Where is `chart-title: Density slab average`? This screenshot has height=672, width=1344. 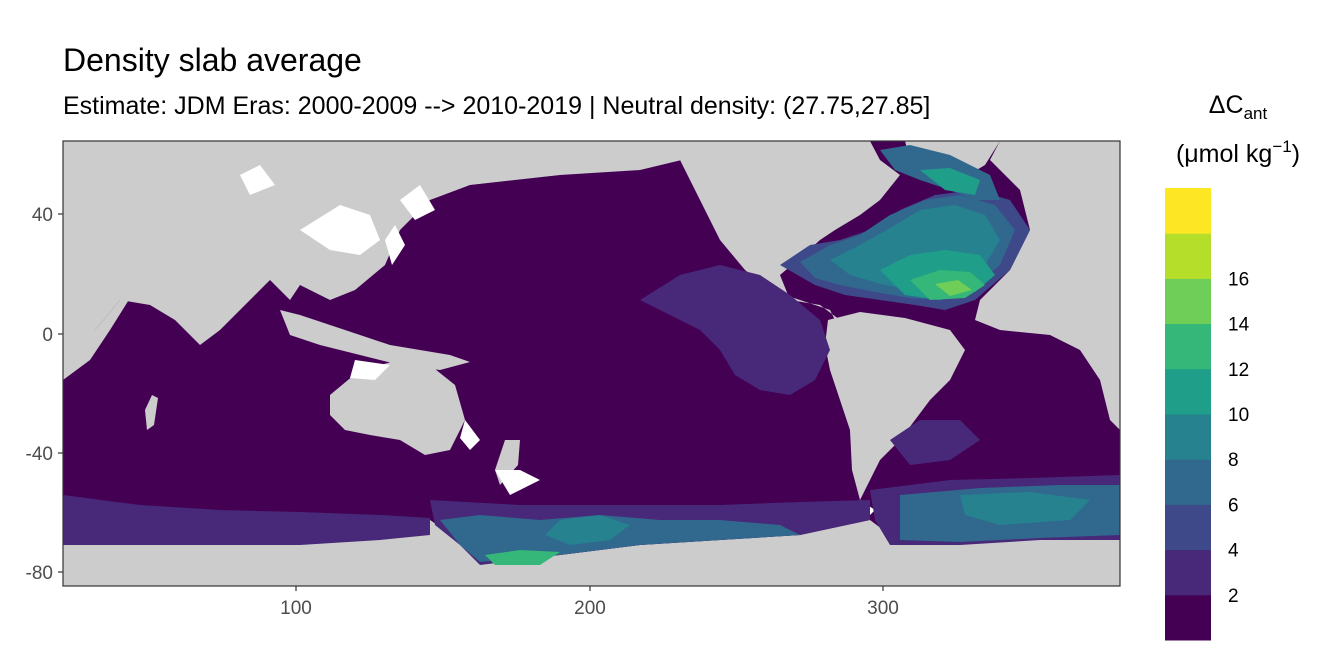
chart-title: Density slab average is located at coordinates (212, 60).